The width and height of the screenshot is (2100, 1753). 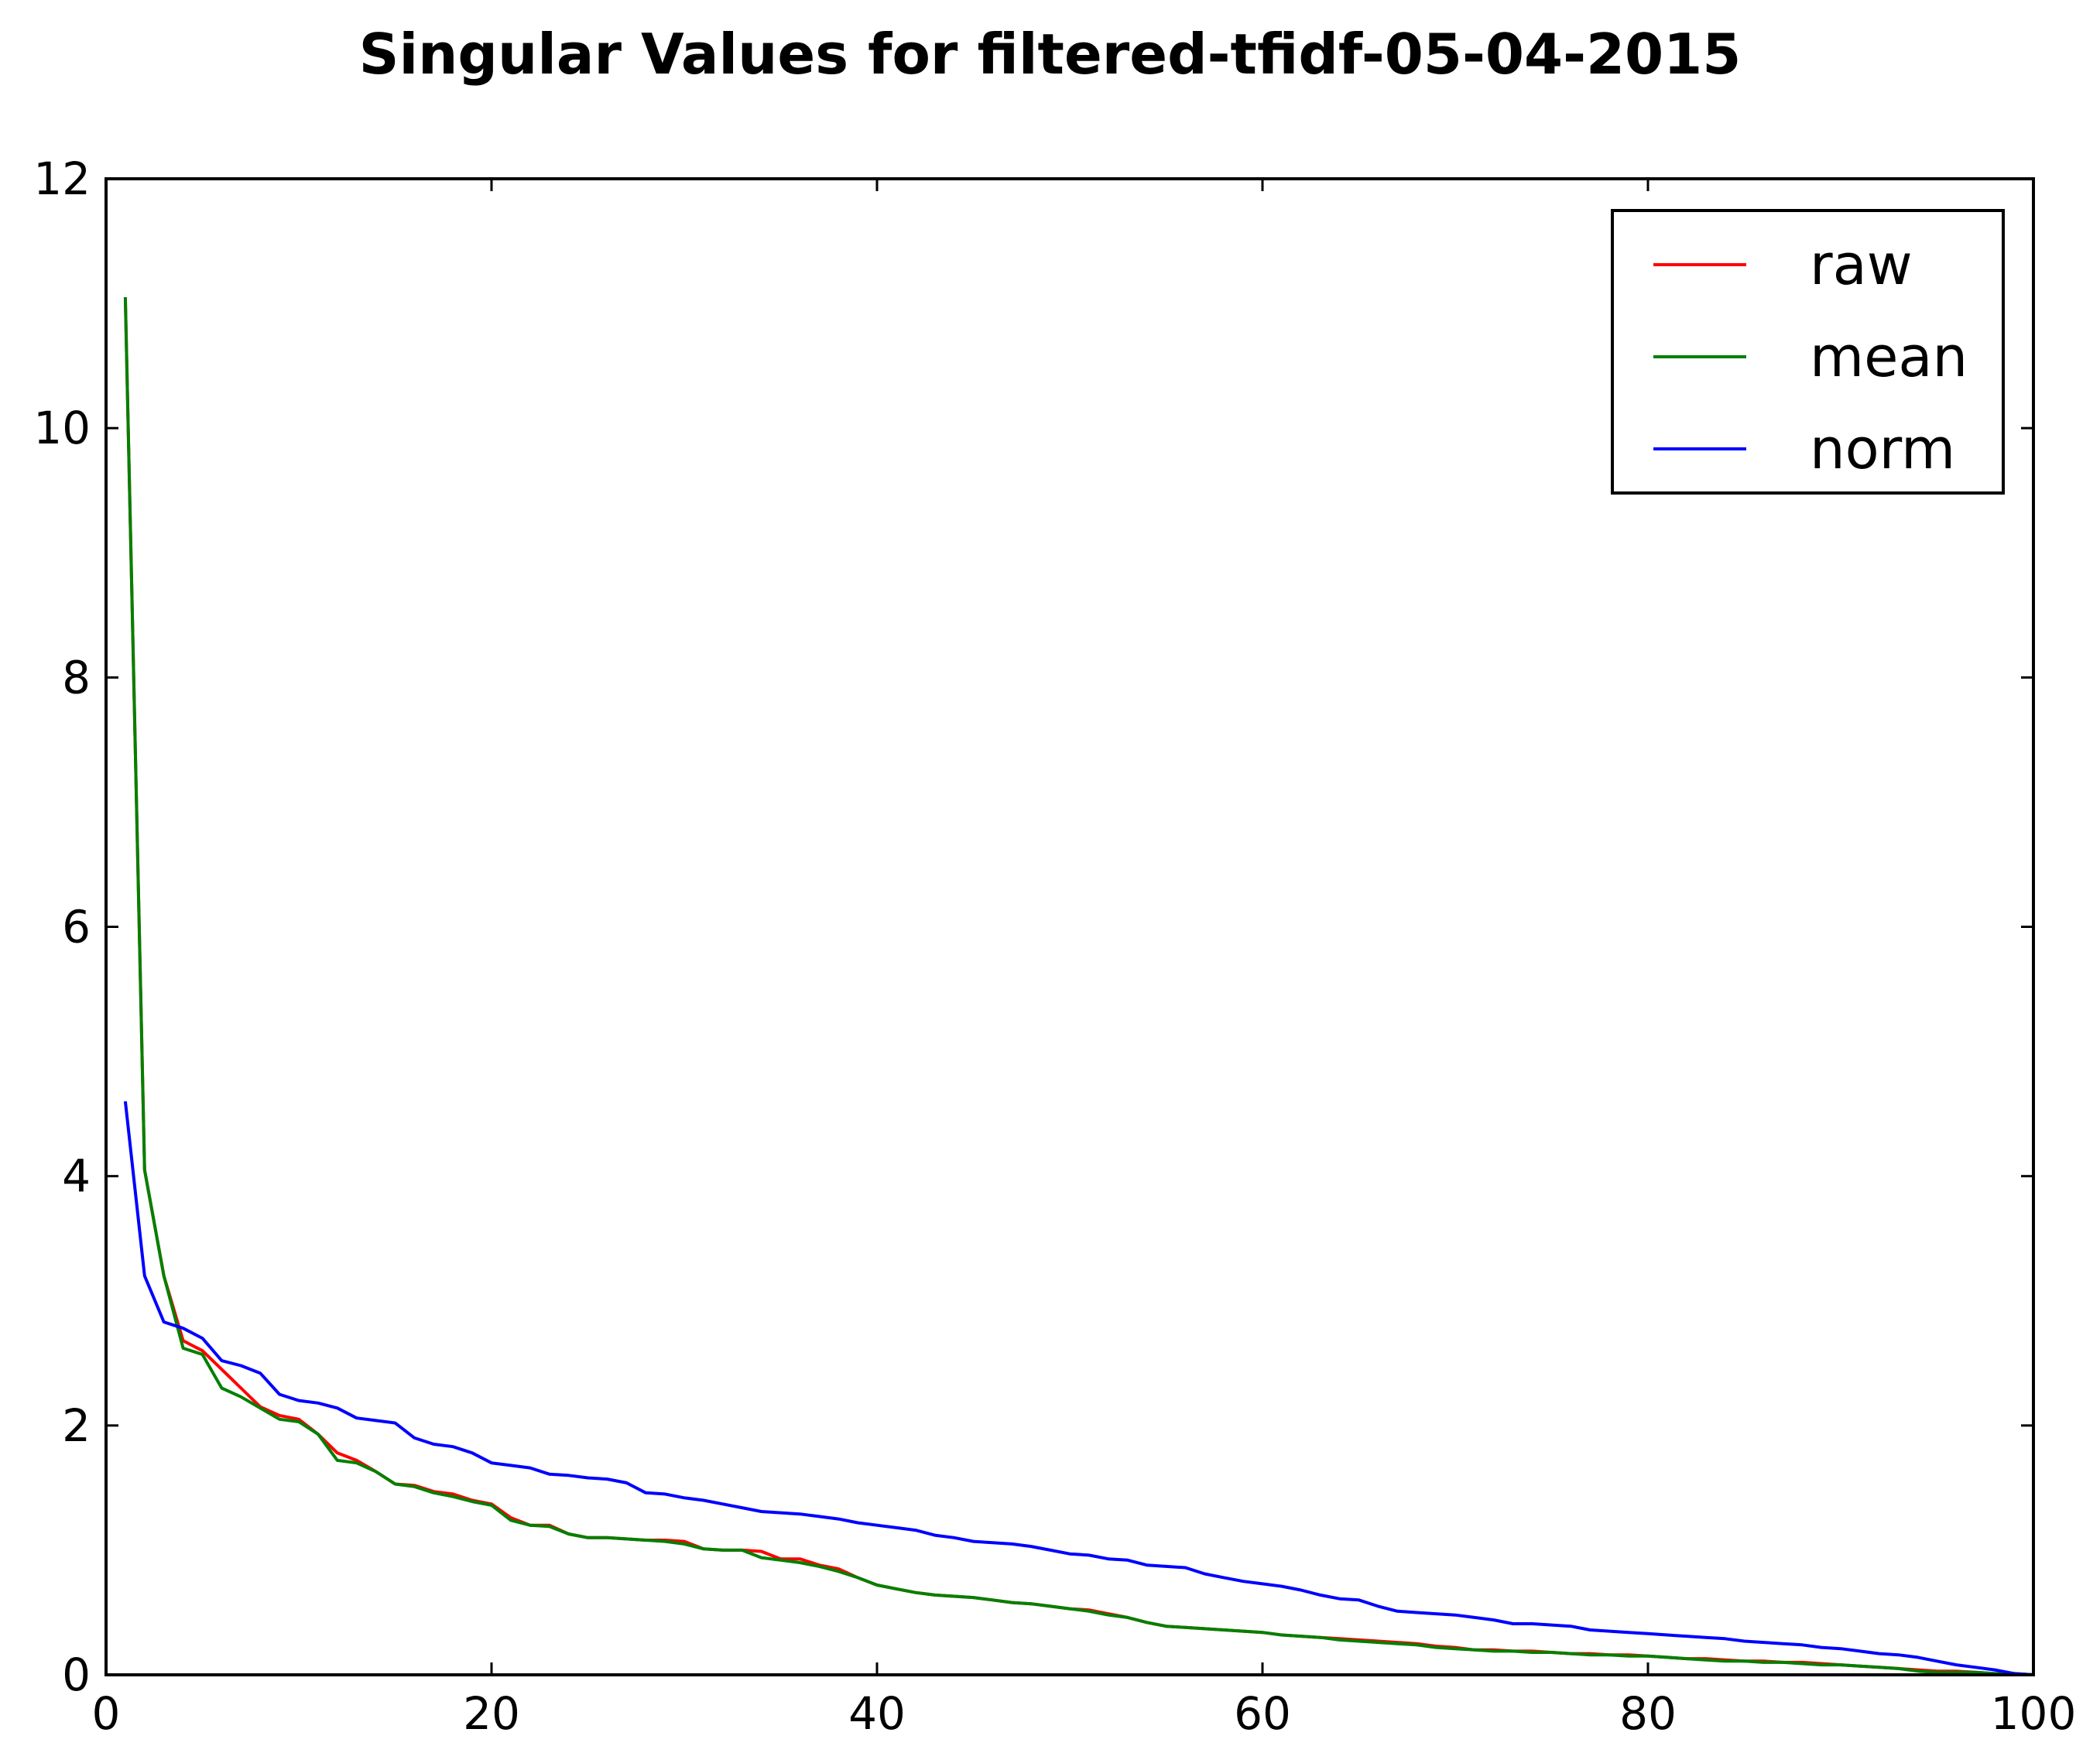 I want to click on legend: raw mean norm, so click(x=1808, y=352).